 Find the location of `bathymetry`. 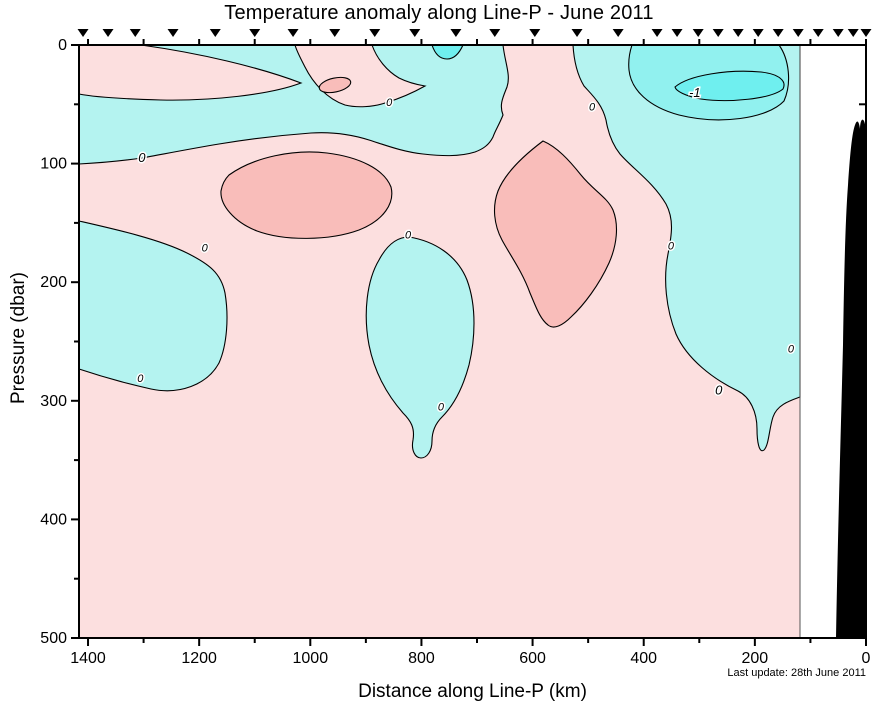

bathymetry is located at coordinates (851, 379).